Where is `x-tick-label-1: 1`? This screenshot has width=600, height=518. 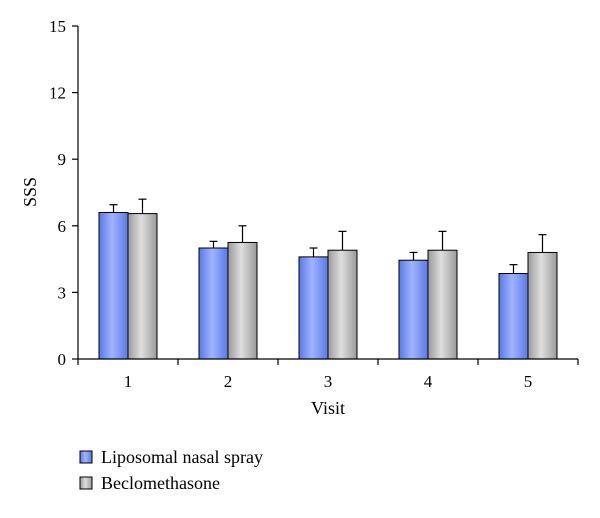
x-tick-label-1: 1 is located at coordinates (128, 381).